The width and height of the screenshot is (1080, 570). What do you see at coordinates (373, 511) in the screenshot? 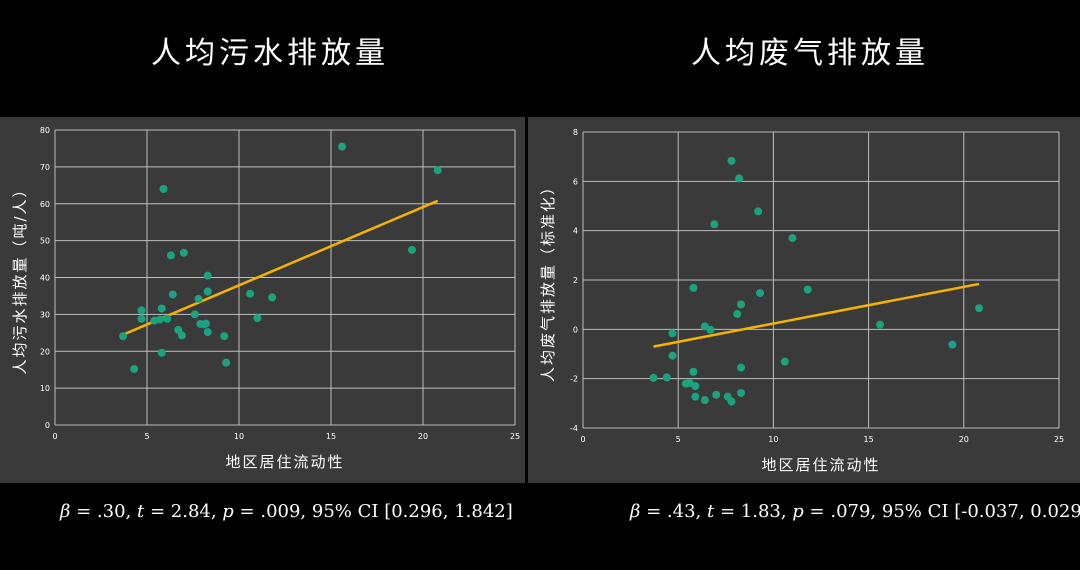
I see `p-and-ci-value: = .009, 95% CI [0.296, 1.842]` at bounding box center [373, 511].